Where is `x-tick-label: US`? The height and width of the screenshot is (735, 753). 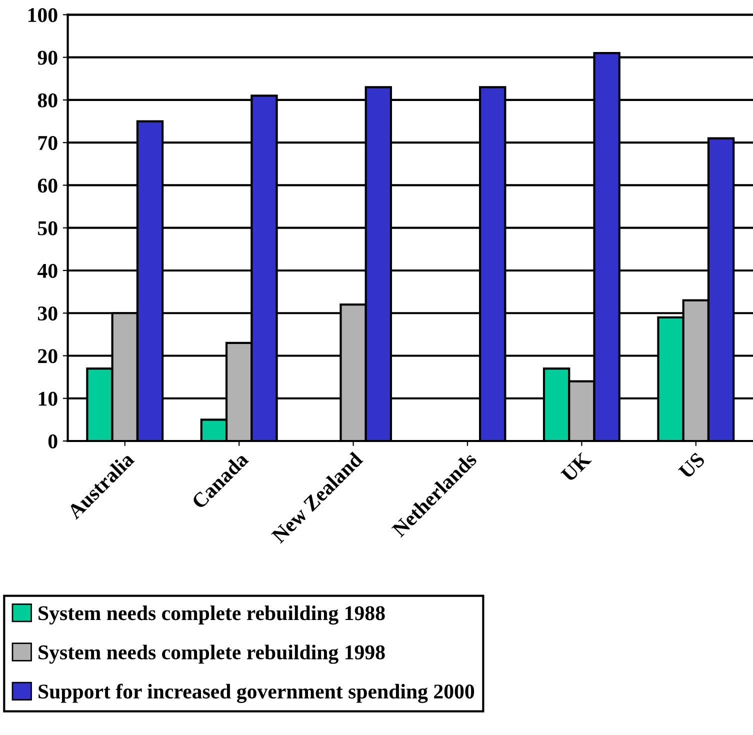 x-tick-label: US is located at coordinates (692, 466).